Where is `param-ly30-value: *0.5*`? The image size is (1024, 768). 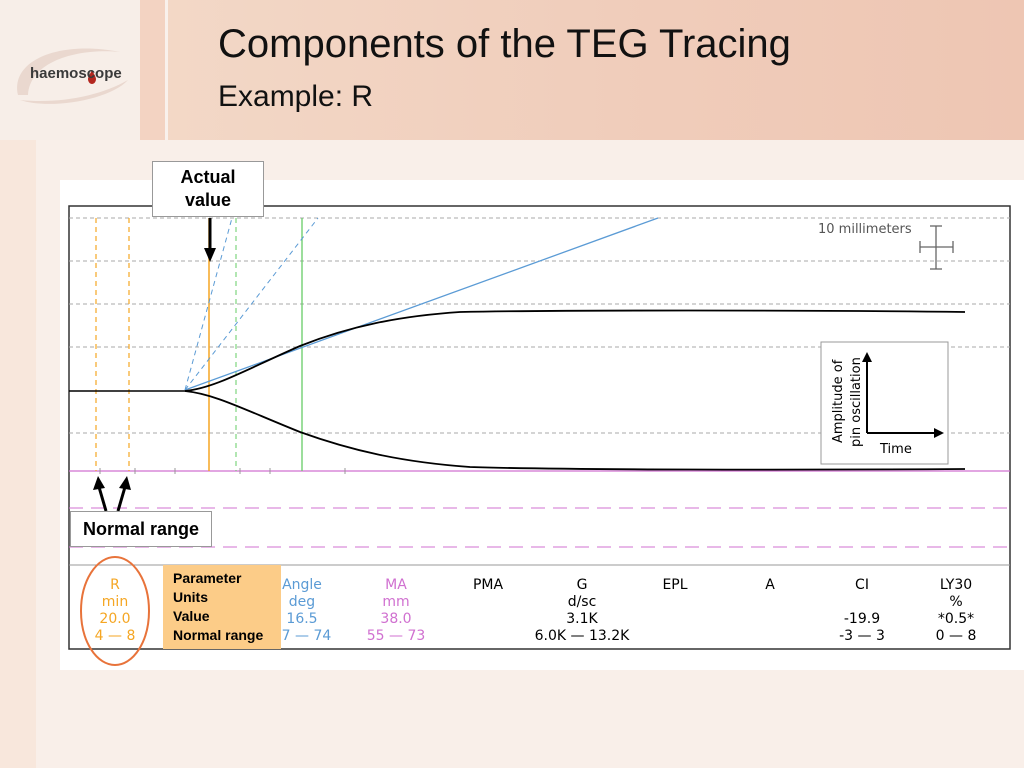
param-ly30-value: *0.5* is located at coordinates (956, 619).